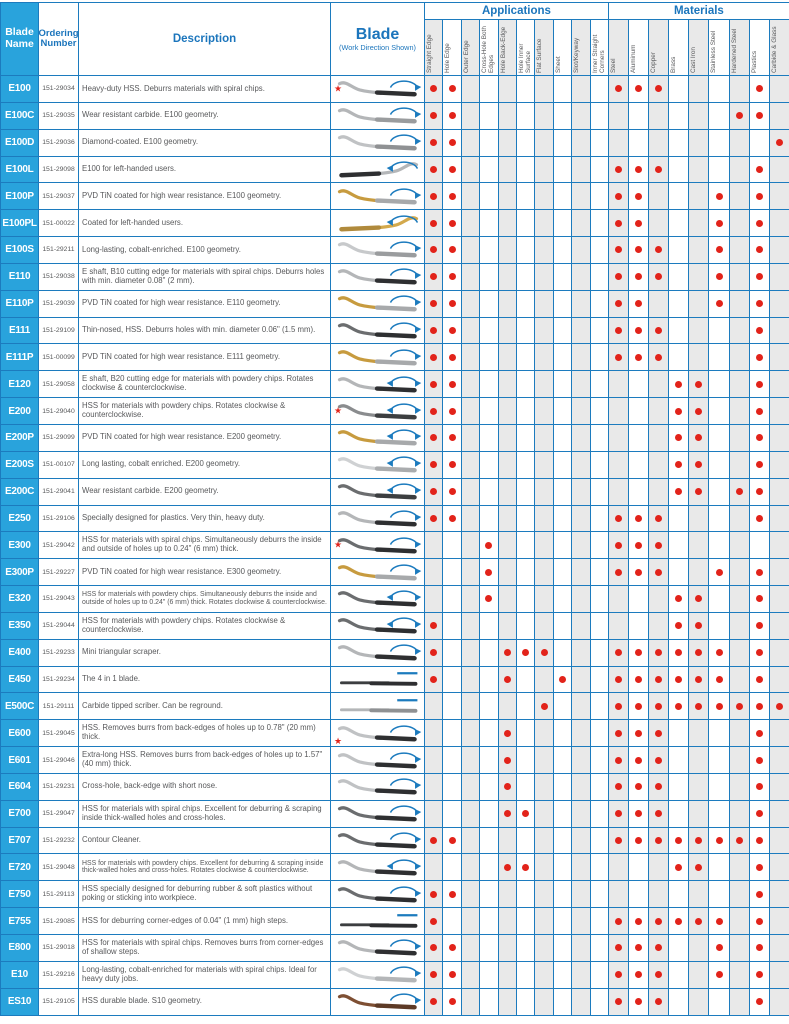  I want to click on ordering-number: 151-29233, so click(59, 653).